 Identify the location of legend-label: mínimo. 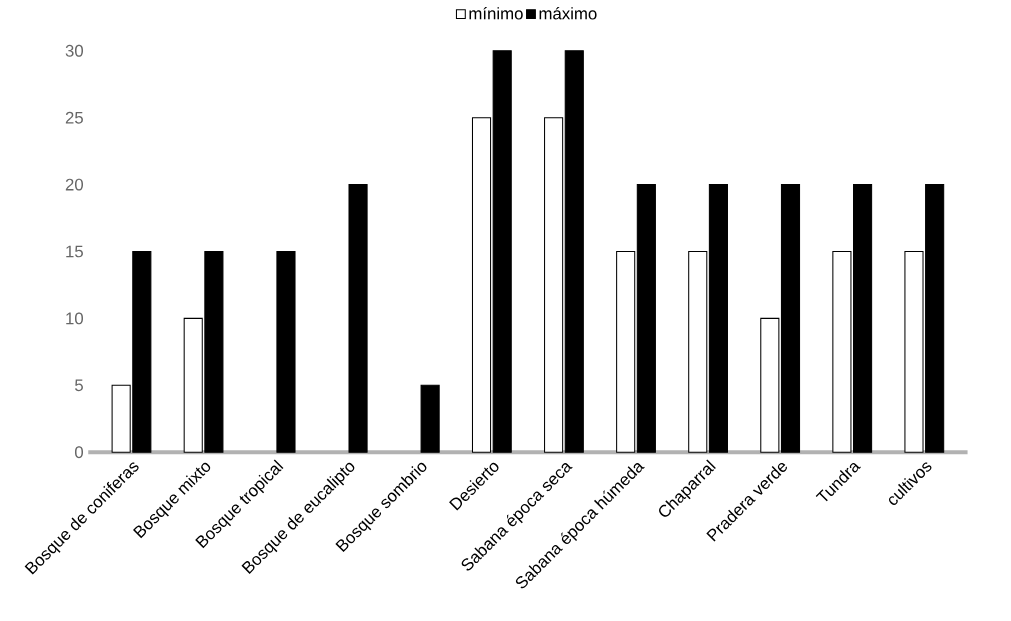
(496, 13).